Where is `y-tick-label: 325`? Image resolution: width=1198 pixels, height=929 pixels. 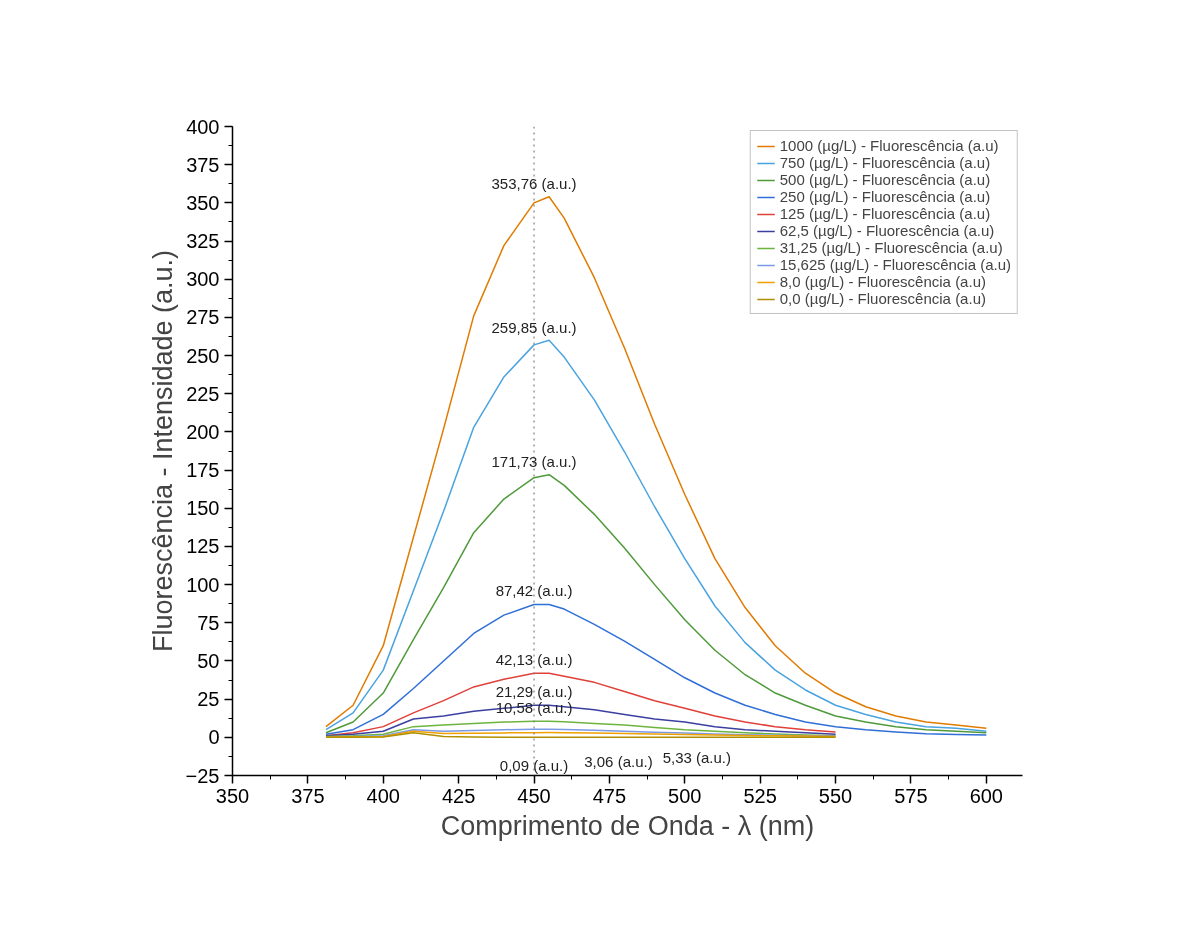
y-tick-label: 325 is located at coordinates (203, 241).